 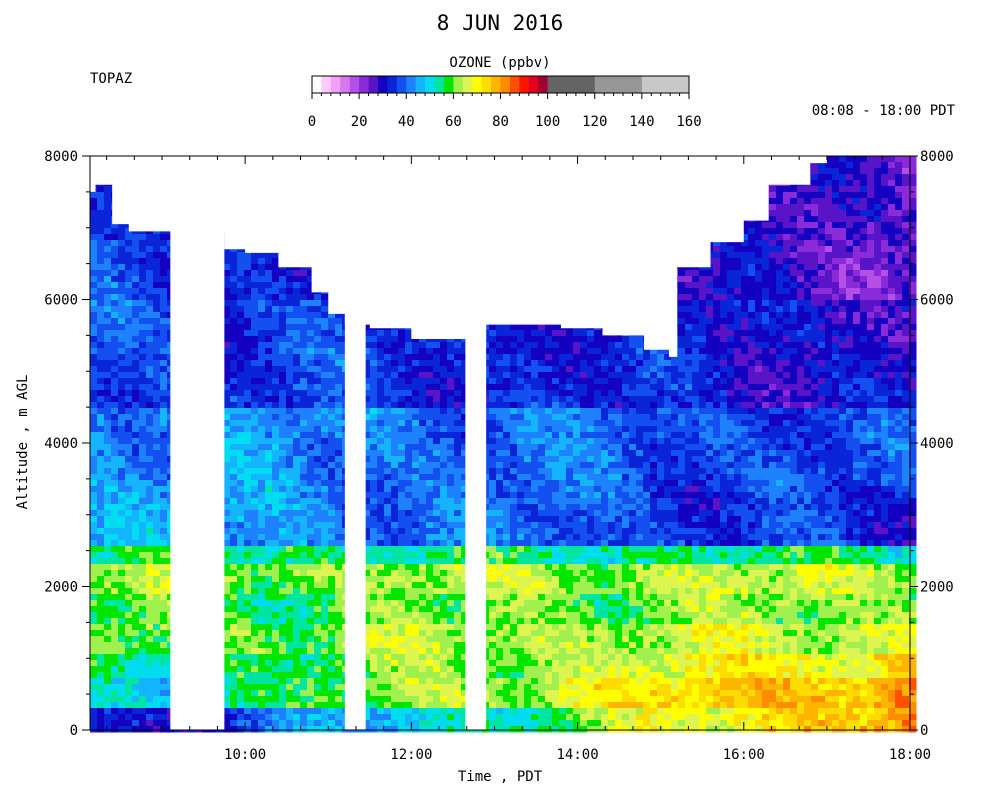 I want to click on colorbar-title: OZONE (ppbv), so click(x=499, y=63).